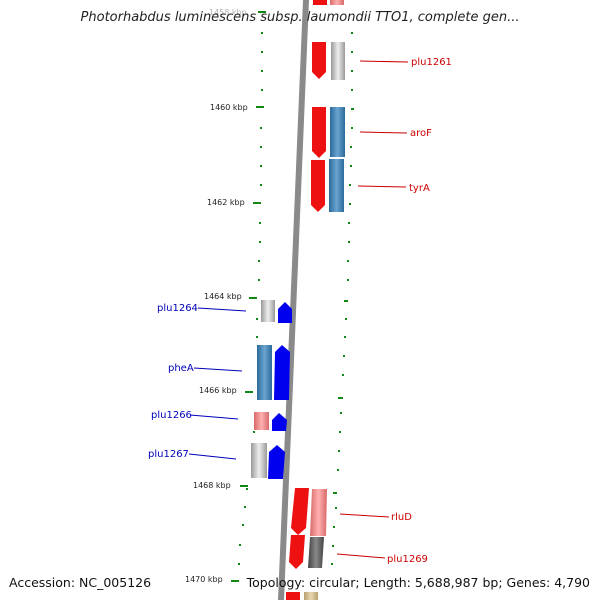 This screenshot has height=600, width=600. What do you see at coordinates (421, 133) in the screenshot?
I see `gene-label-arof: aroF` at bounding box center [421, 133].